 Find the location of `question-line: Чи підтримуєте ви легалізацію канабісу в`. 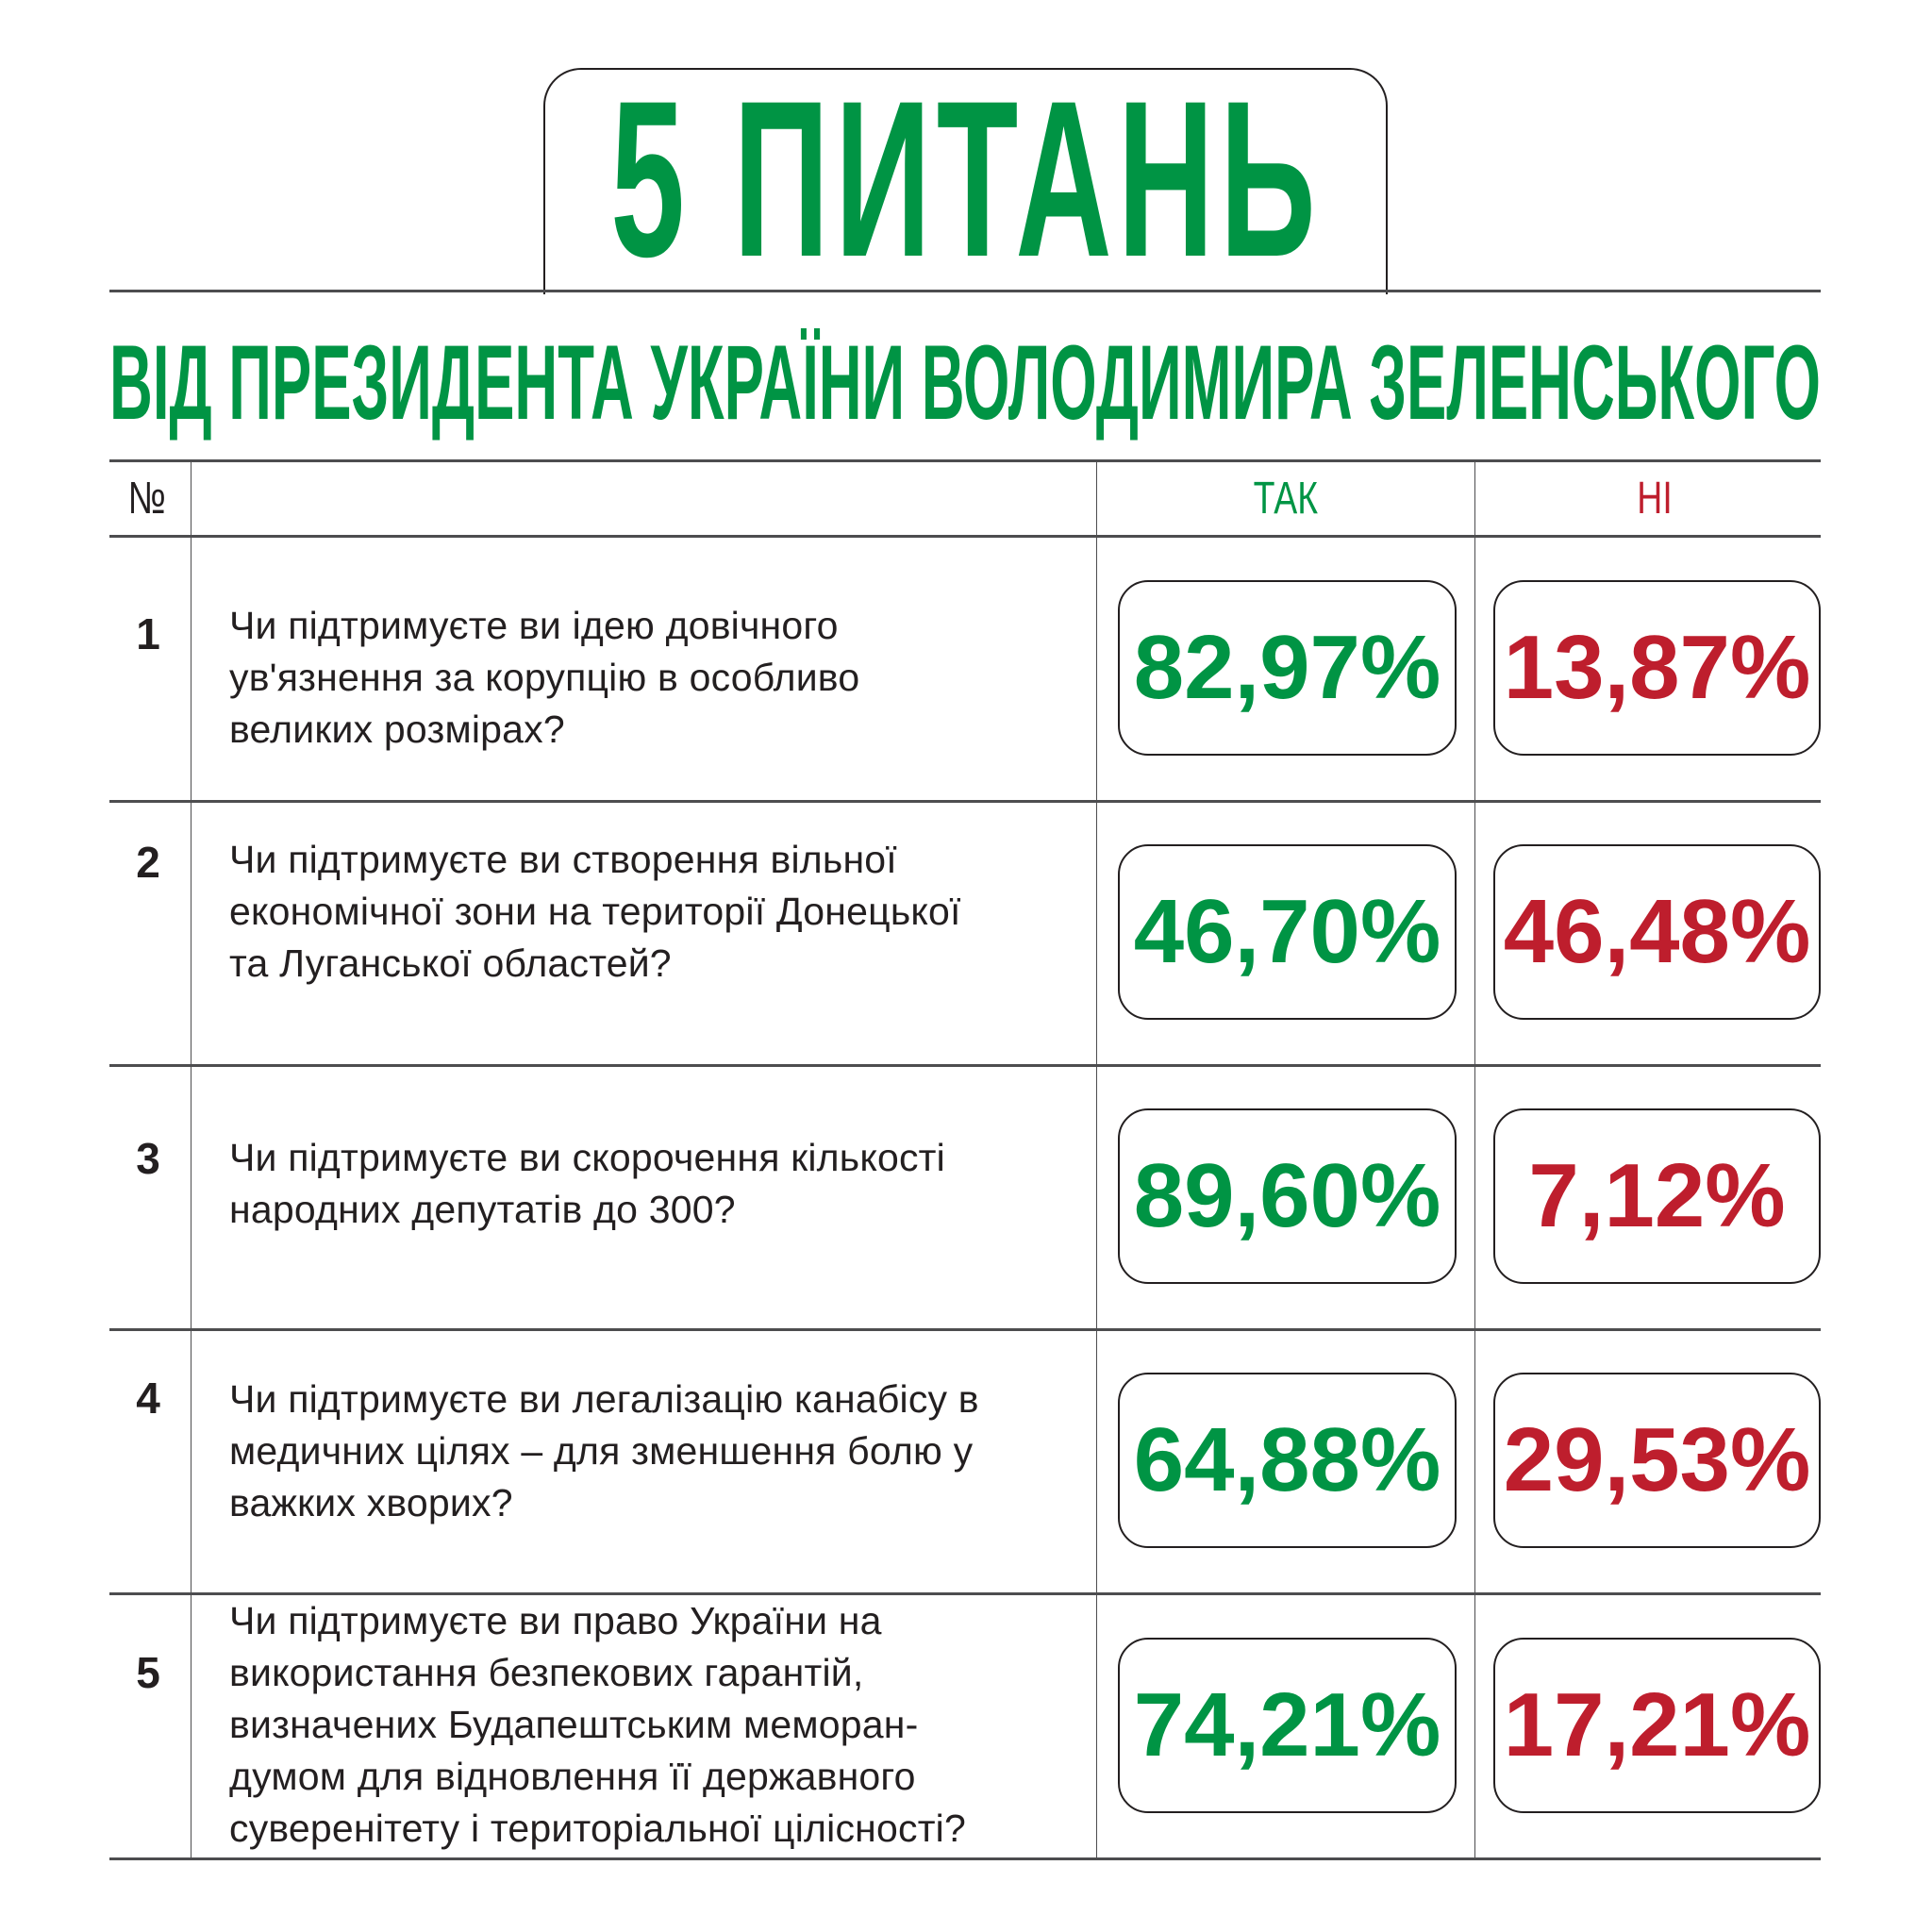

question-line: Чи підтримуєте ви легалізацію канабісу в is located at coordinates (604, 1399).